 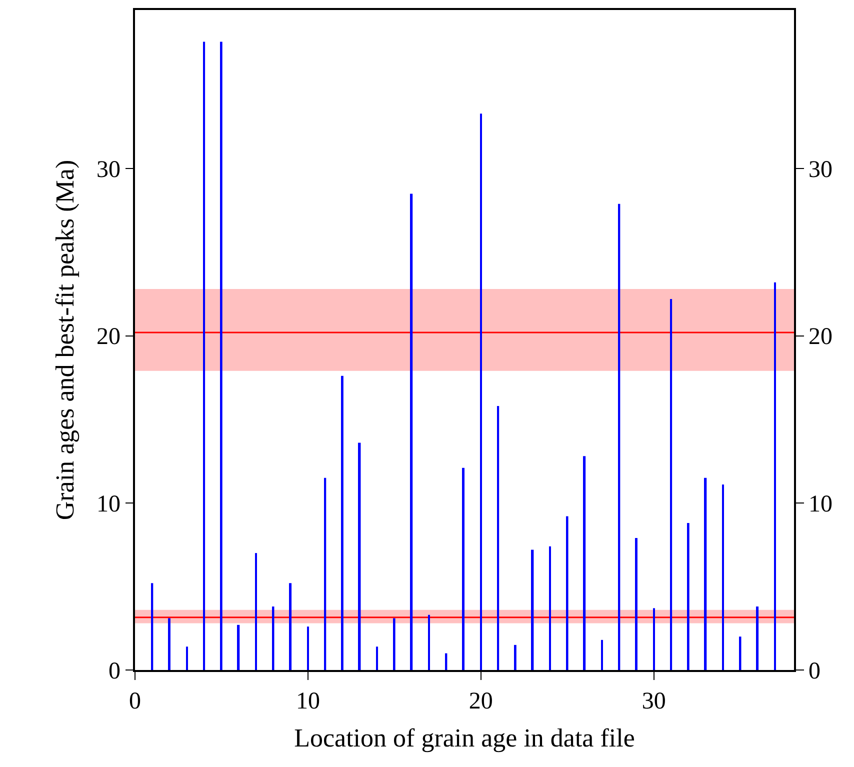 What do you see at coordinates (114, 671) in the screenshot?
I see `y-tick-label: 0` at bounding box center [114, 671].